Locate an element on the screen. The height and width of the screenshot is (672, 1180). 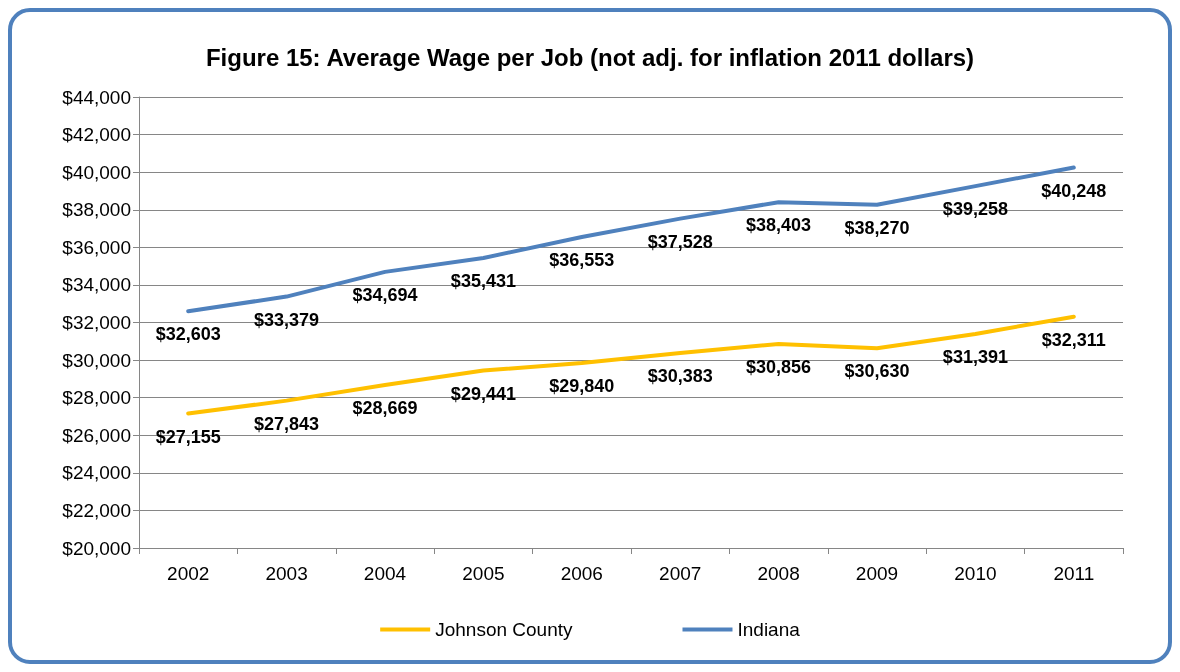
y-tick-label: $24,000 is located at coordinates (96, 473).